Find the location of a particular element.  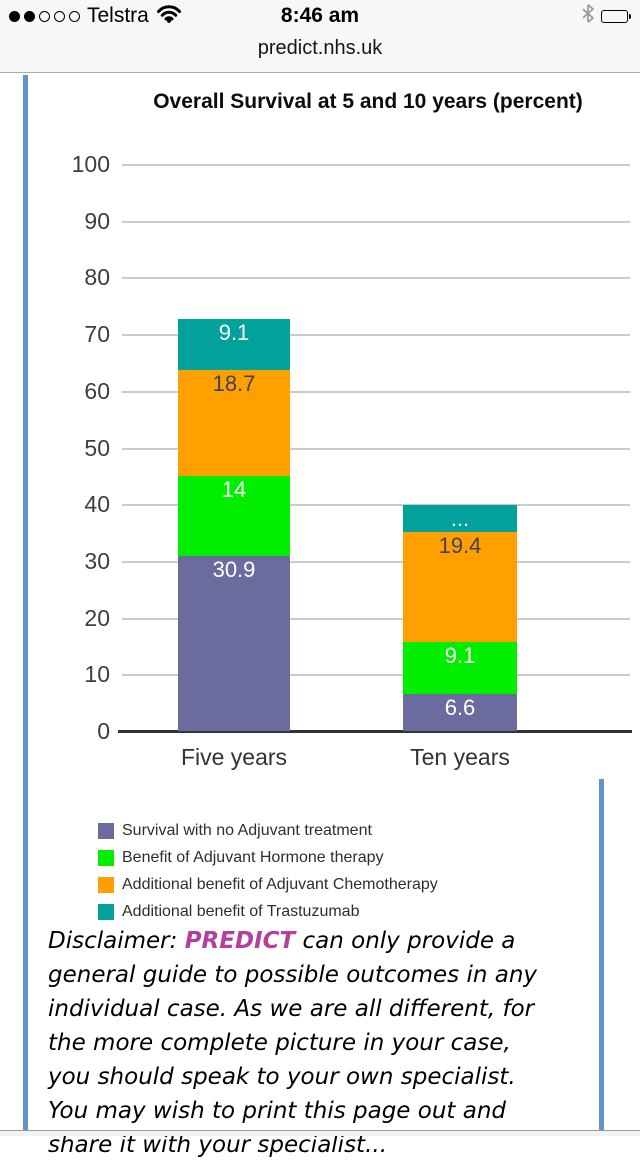

legend-item: Survival with no Adjuvant treatment is located at coordinates (268, 830).